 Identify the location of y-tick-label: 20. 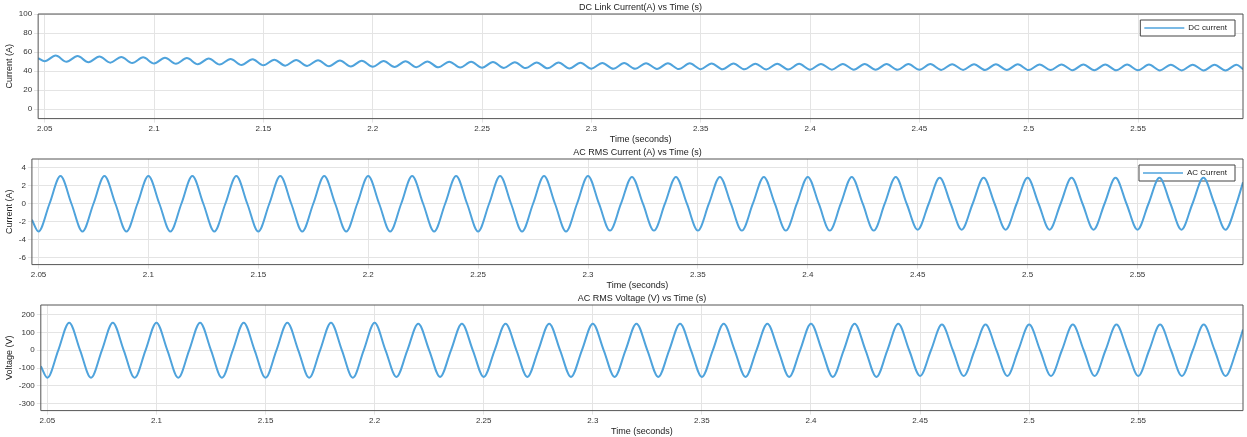
(28, 90).